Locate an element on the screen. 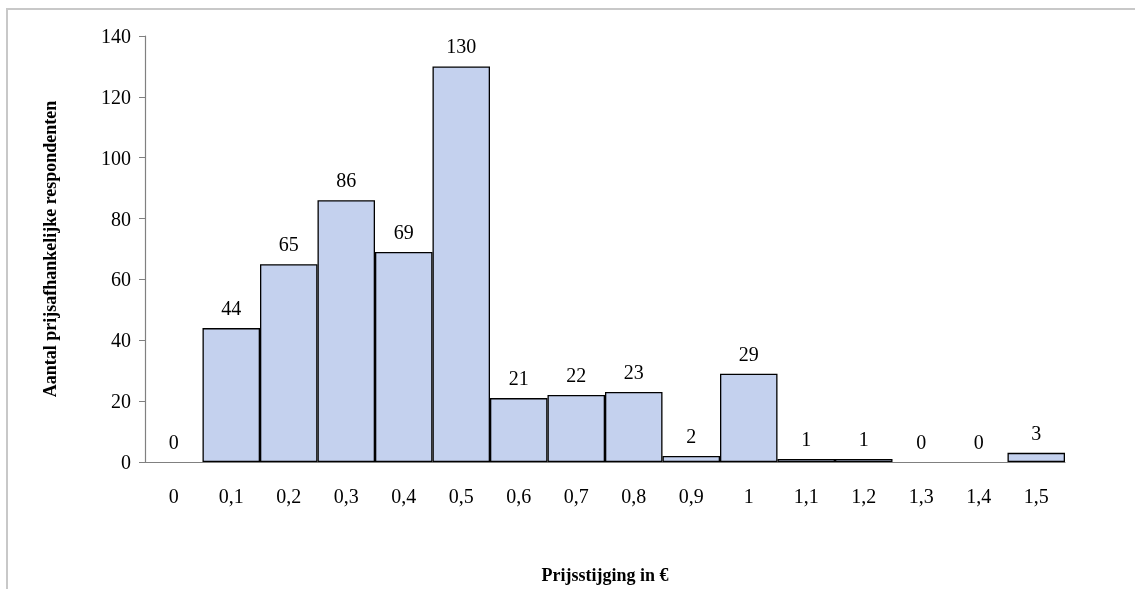 This screenshot has height=589, width=1135. y-tick-label: 120 is located at coordinates (116, 96).